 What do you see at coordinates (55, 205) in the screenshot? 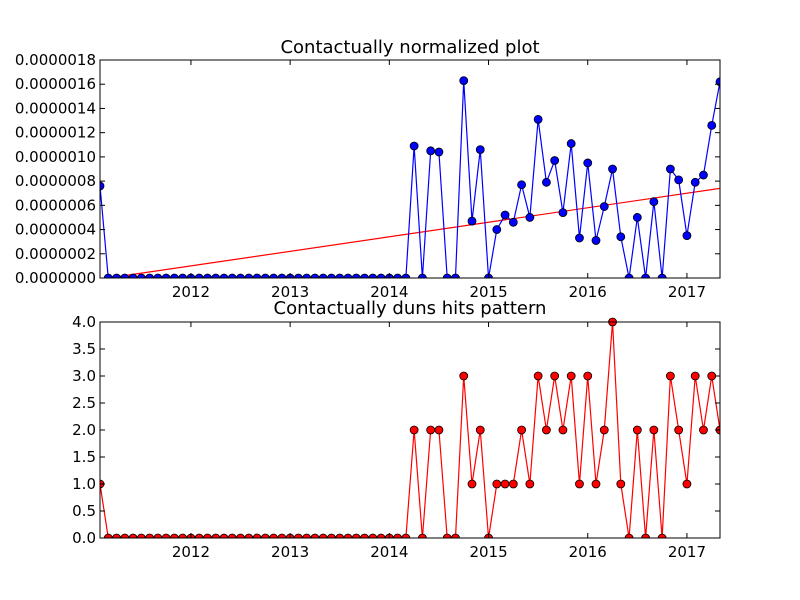
I see `y-tick-label: 0.0000006` at bounding box center [55, 205].